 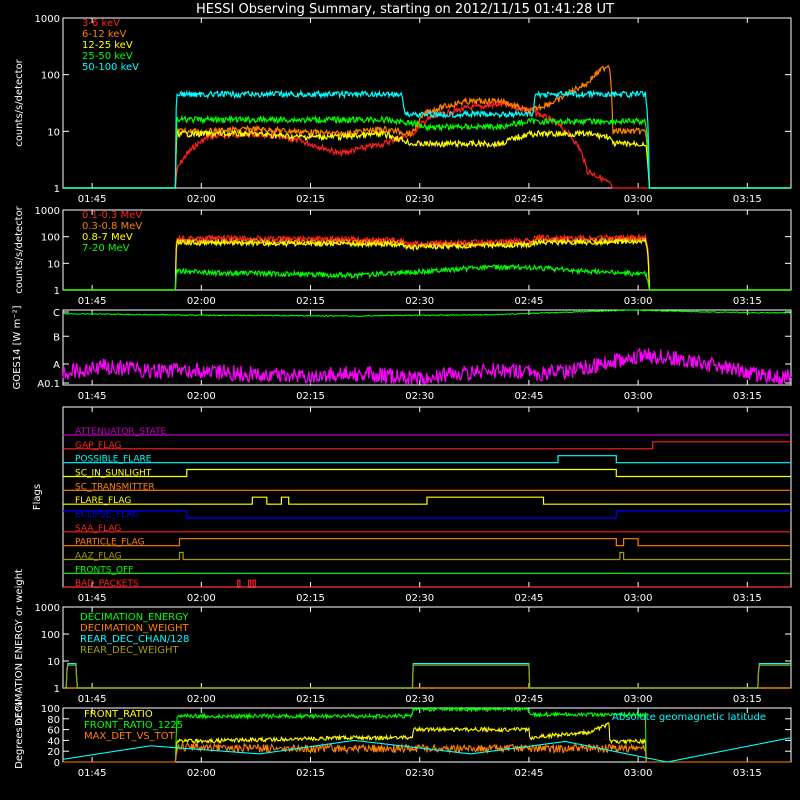 I want to click on flag-label: PARTICLE_FLAG, so click(x=110, y=543).